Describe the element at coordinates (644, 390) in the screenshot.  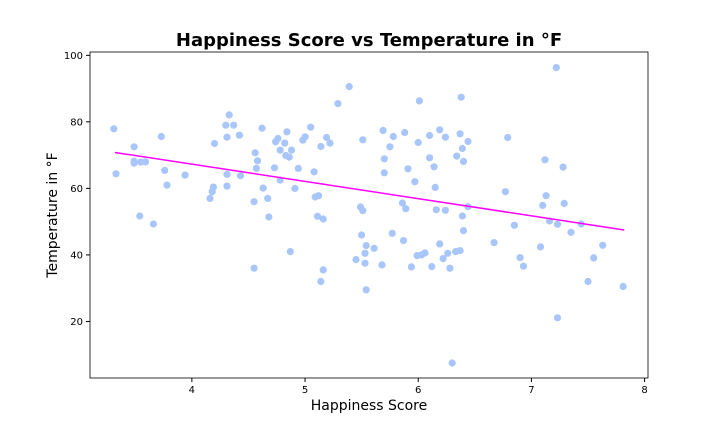
I see `x-tick-label: 8` at that location.